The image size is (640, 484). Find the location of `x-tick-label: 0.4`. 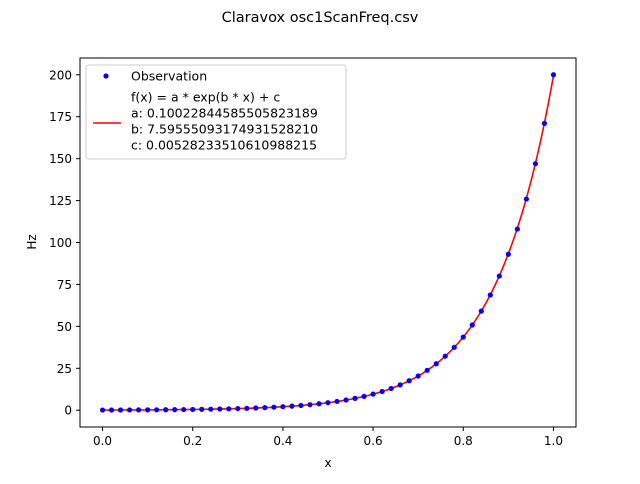

x-tick-label: 0.4 is located at coordinates (282, 441).